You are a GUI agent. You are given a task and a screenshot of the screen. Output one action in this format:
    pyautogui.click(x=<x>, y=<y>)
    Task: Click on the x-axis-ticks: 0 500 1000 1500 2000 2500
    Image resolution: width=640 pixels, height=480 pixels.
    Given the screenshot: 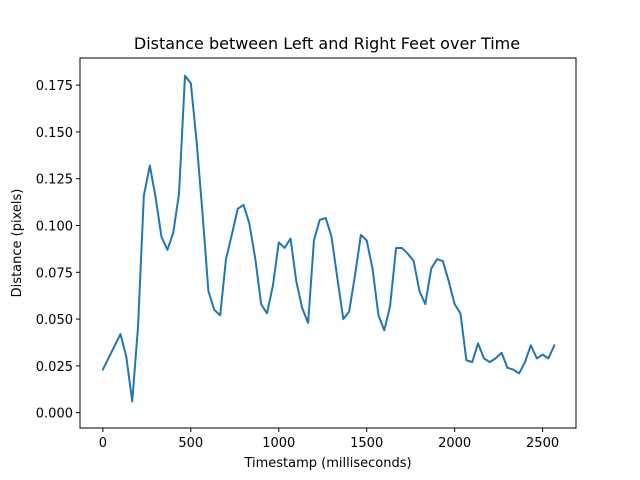 What is the action you would take?
    pyautogui.click(x=329, y=439)
    